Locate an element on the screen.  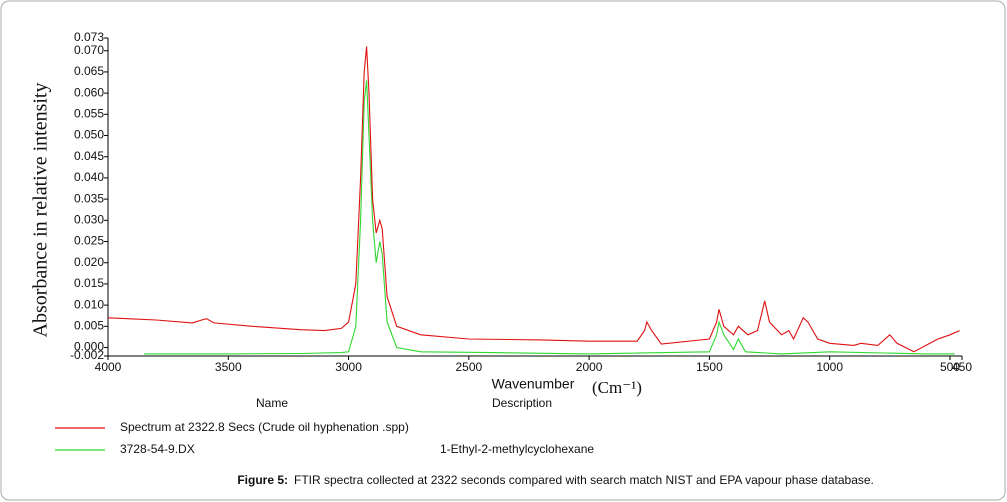
y-tick-label: 0.040 is located at coordinates (89, 177).